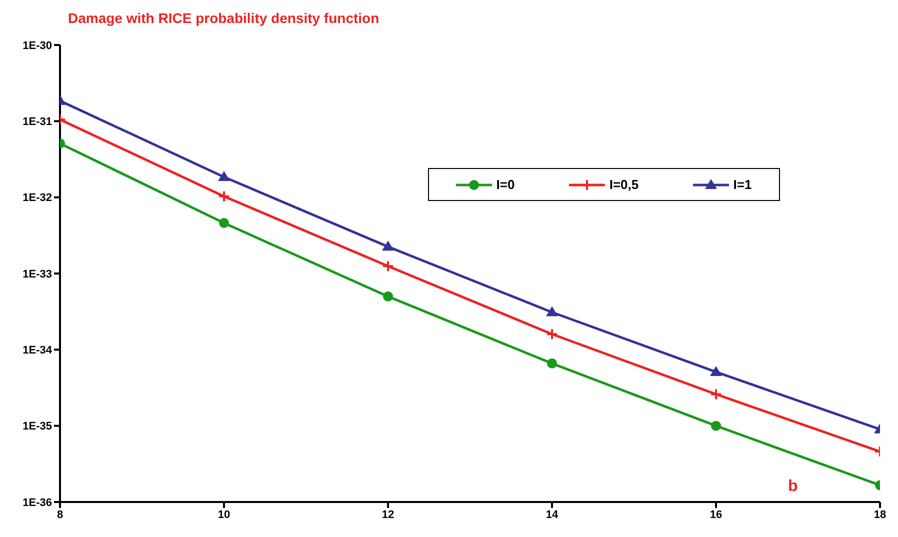 This screenshot has height=537, width=898. What do you see at coordinates (716, 514) in the screenshot?
I see `x-tick-label: 16` at bounding box center [716, 514].